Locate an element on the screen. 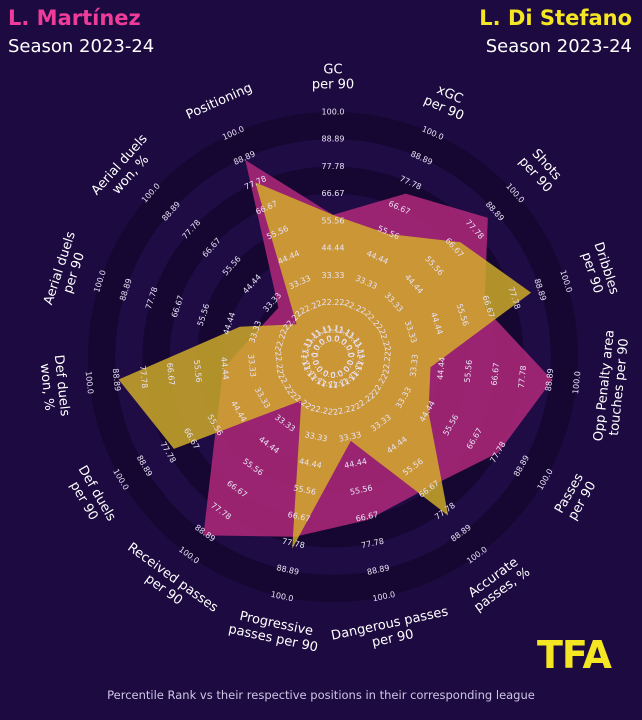  category-label: Def duelswon, % is located at coordinates (54, 386).